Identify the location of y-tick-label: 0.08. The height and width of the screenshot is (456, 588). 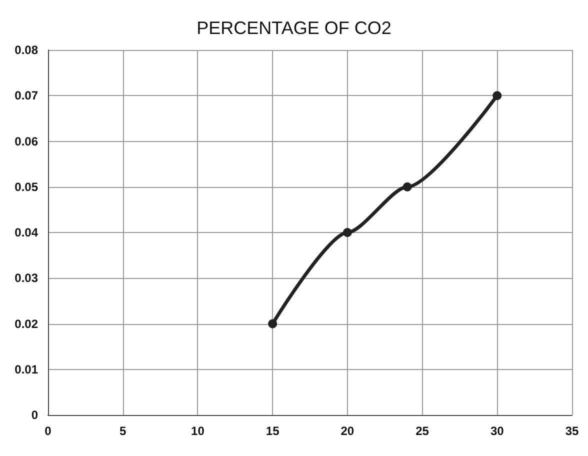
(26, 50).